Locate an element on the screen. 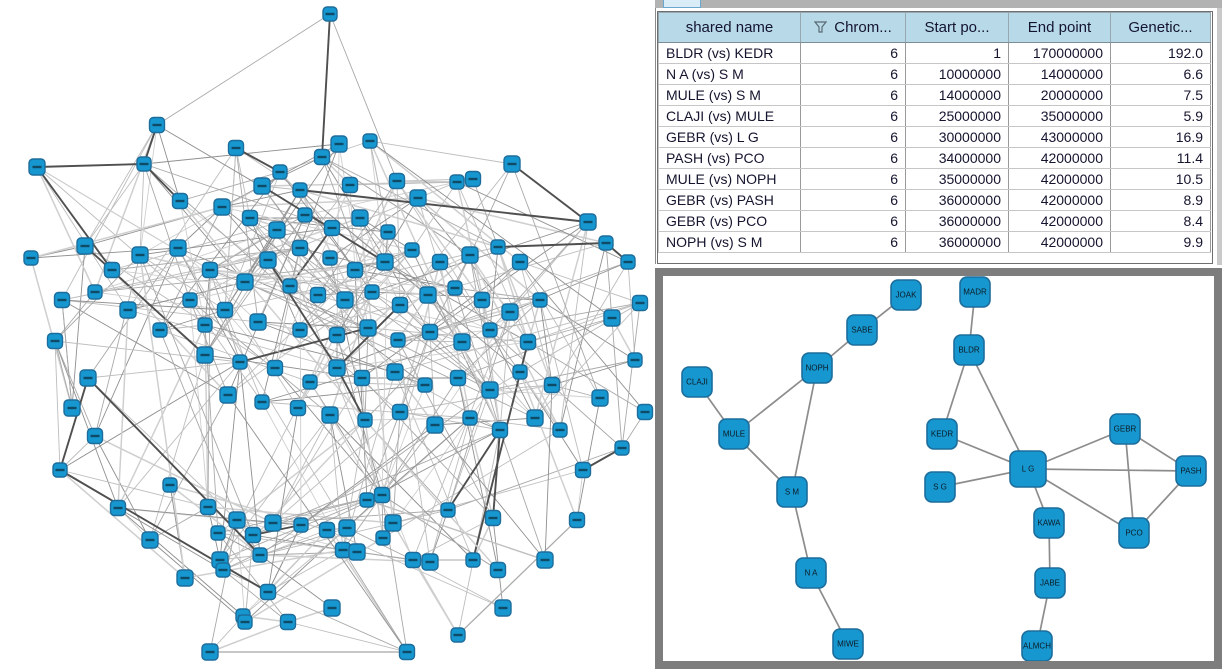 This screenshot has height=669, width=1222. table-row: GEBR (vs) PCO 6 36000000 42000000 8.4 is located at coordinates (934, 221).